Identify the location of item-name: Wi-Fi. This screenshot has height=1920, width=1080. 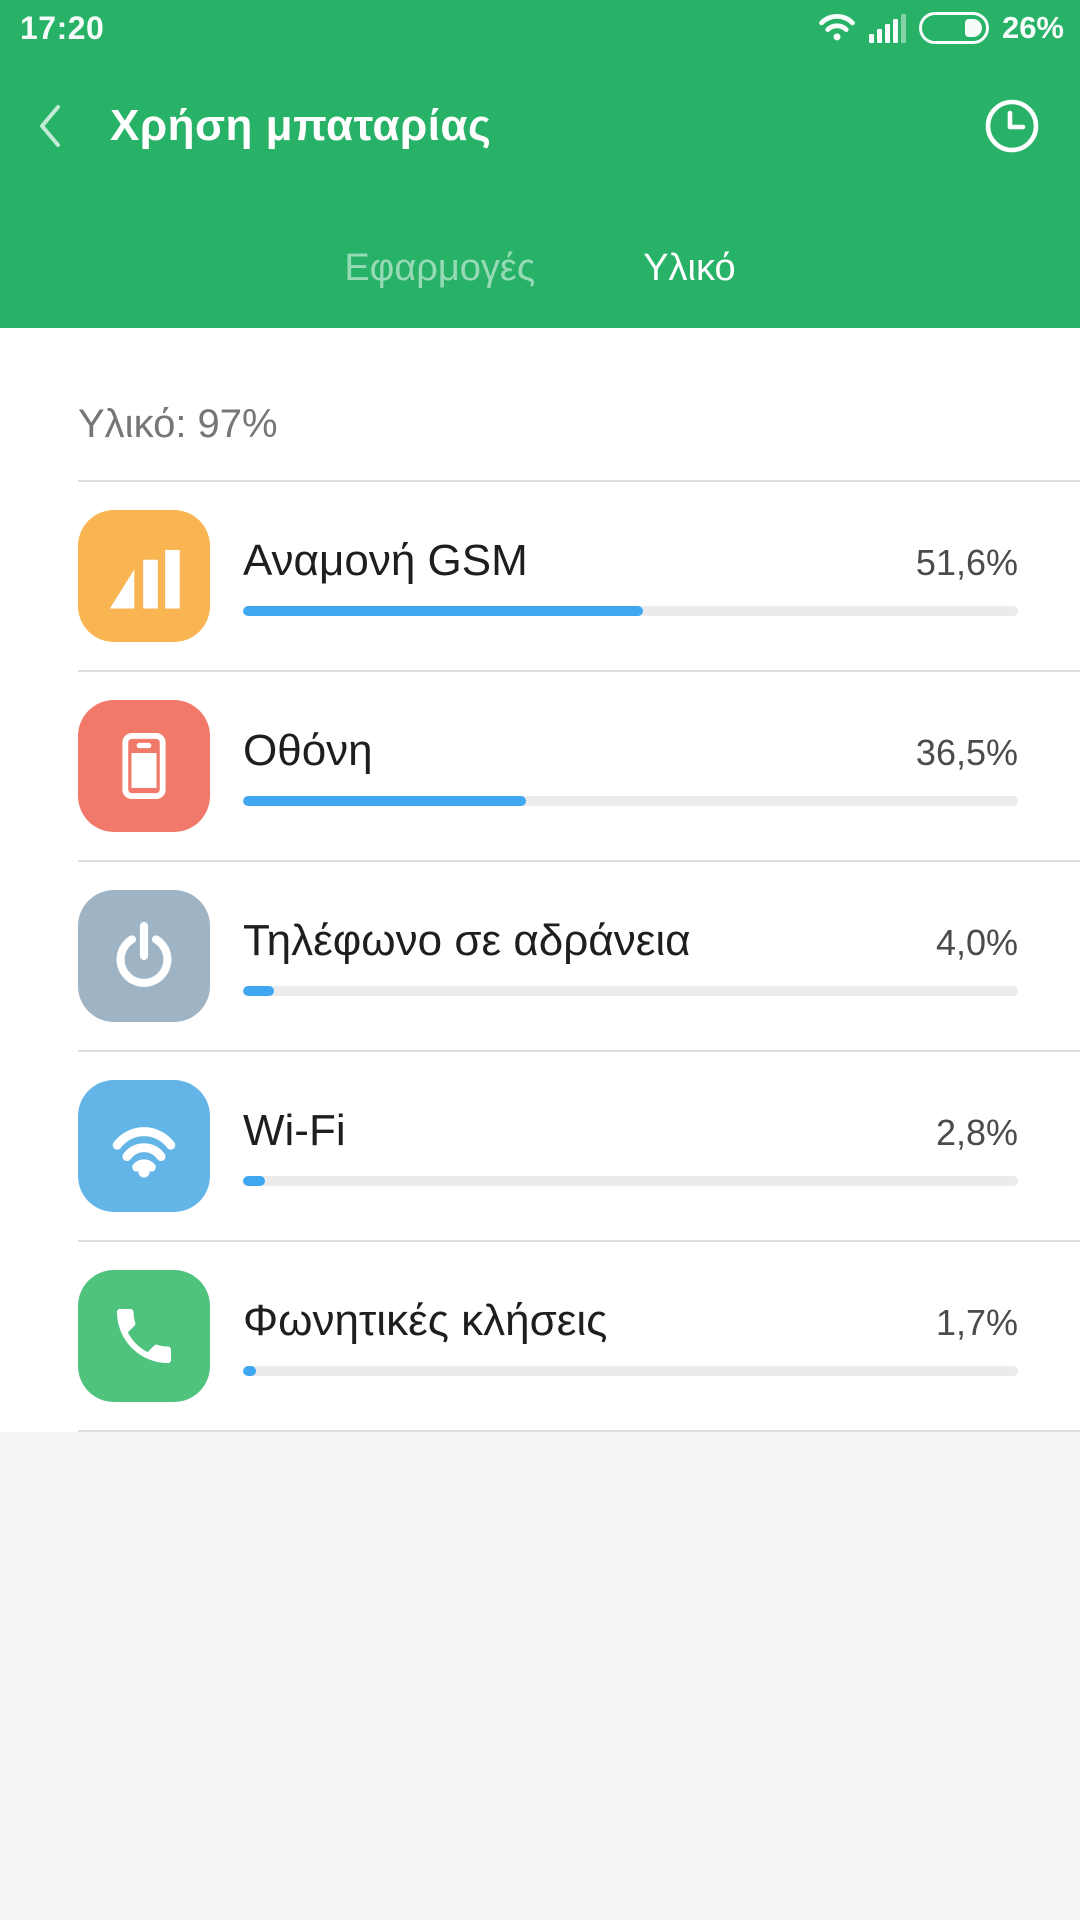
(294, 1130).